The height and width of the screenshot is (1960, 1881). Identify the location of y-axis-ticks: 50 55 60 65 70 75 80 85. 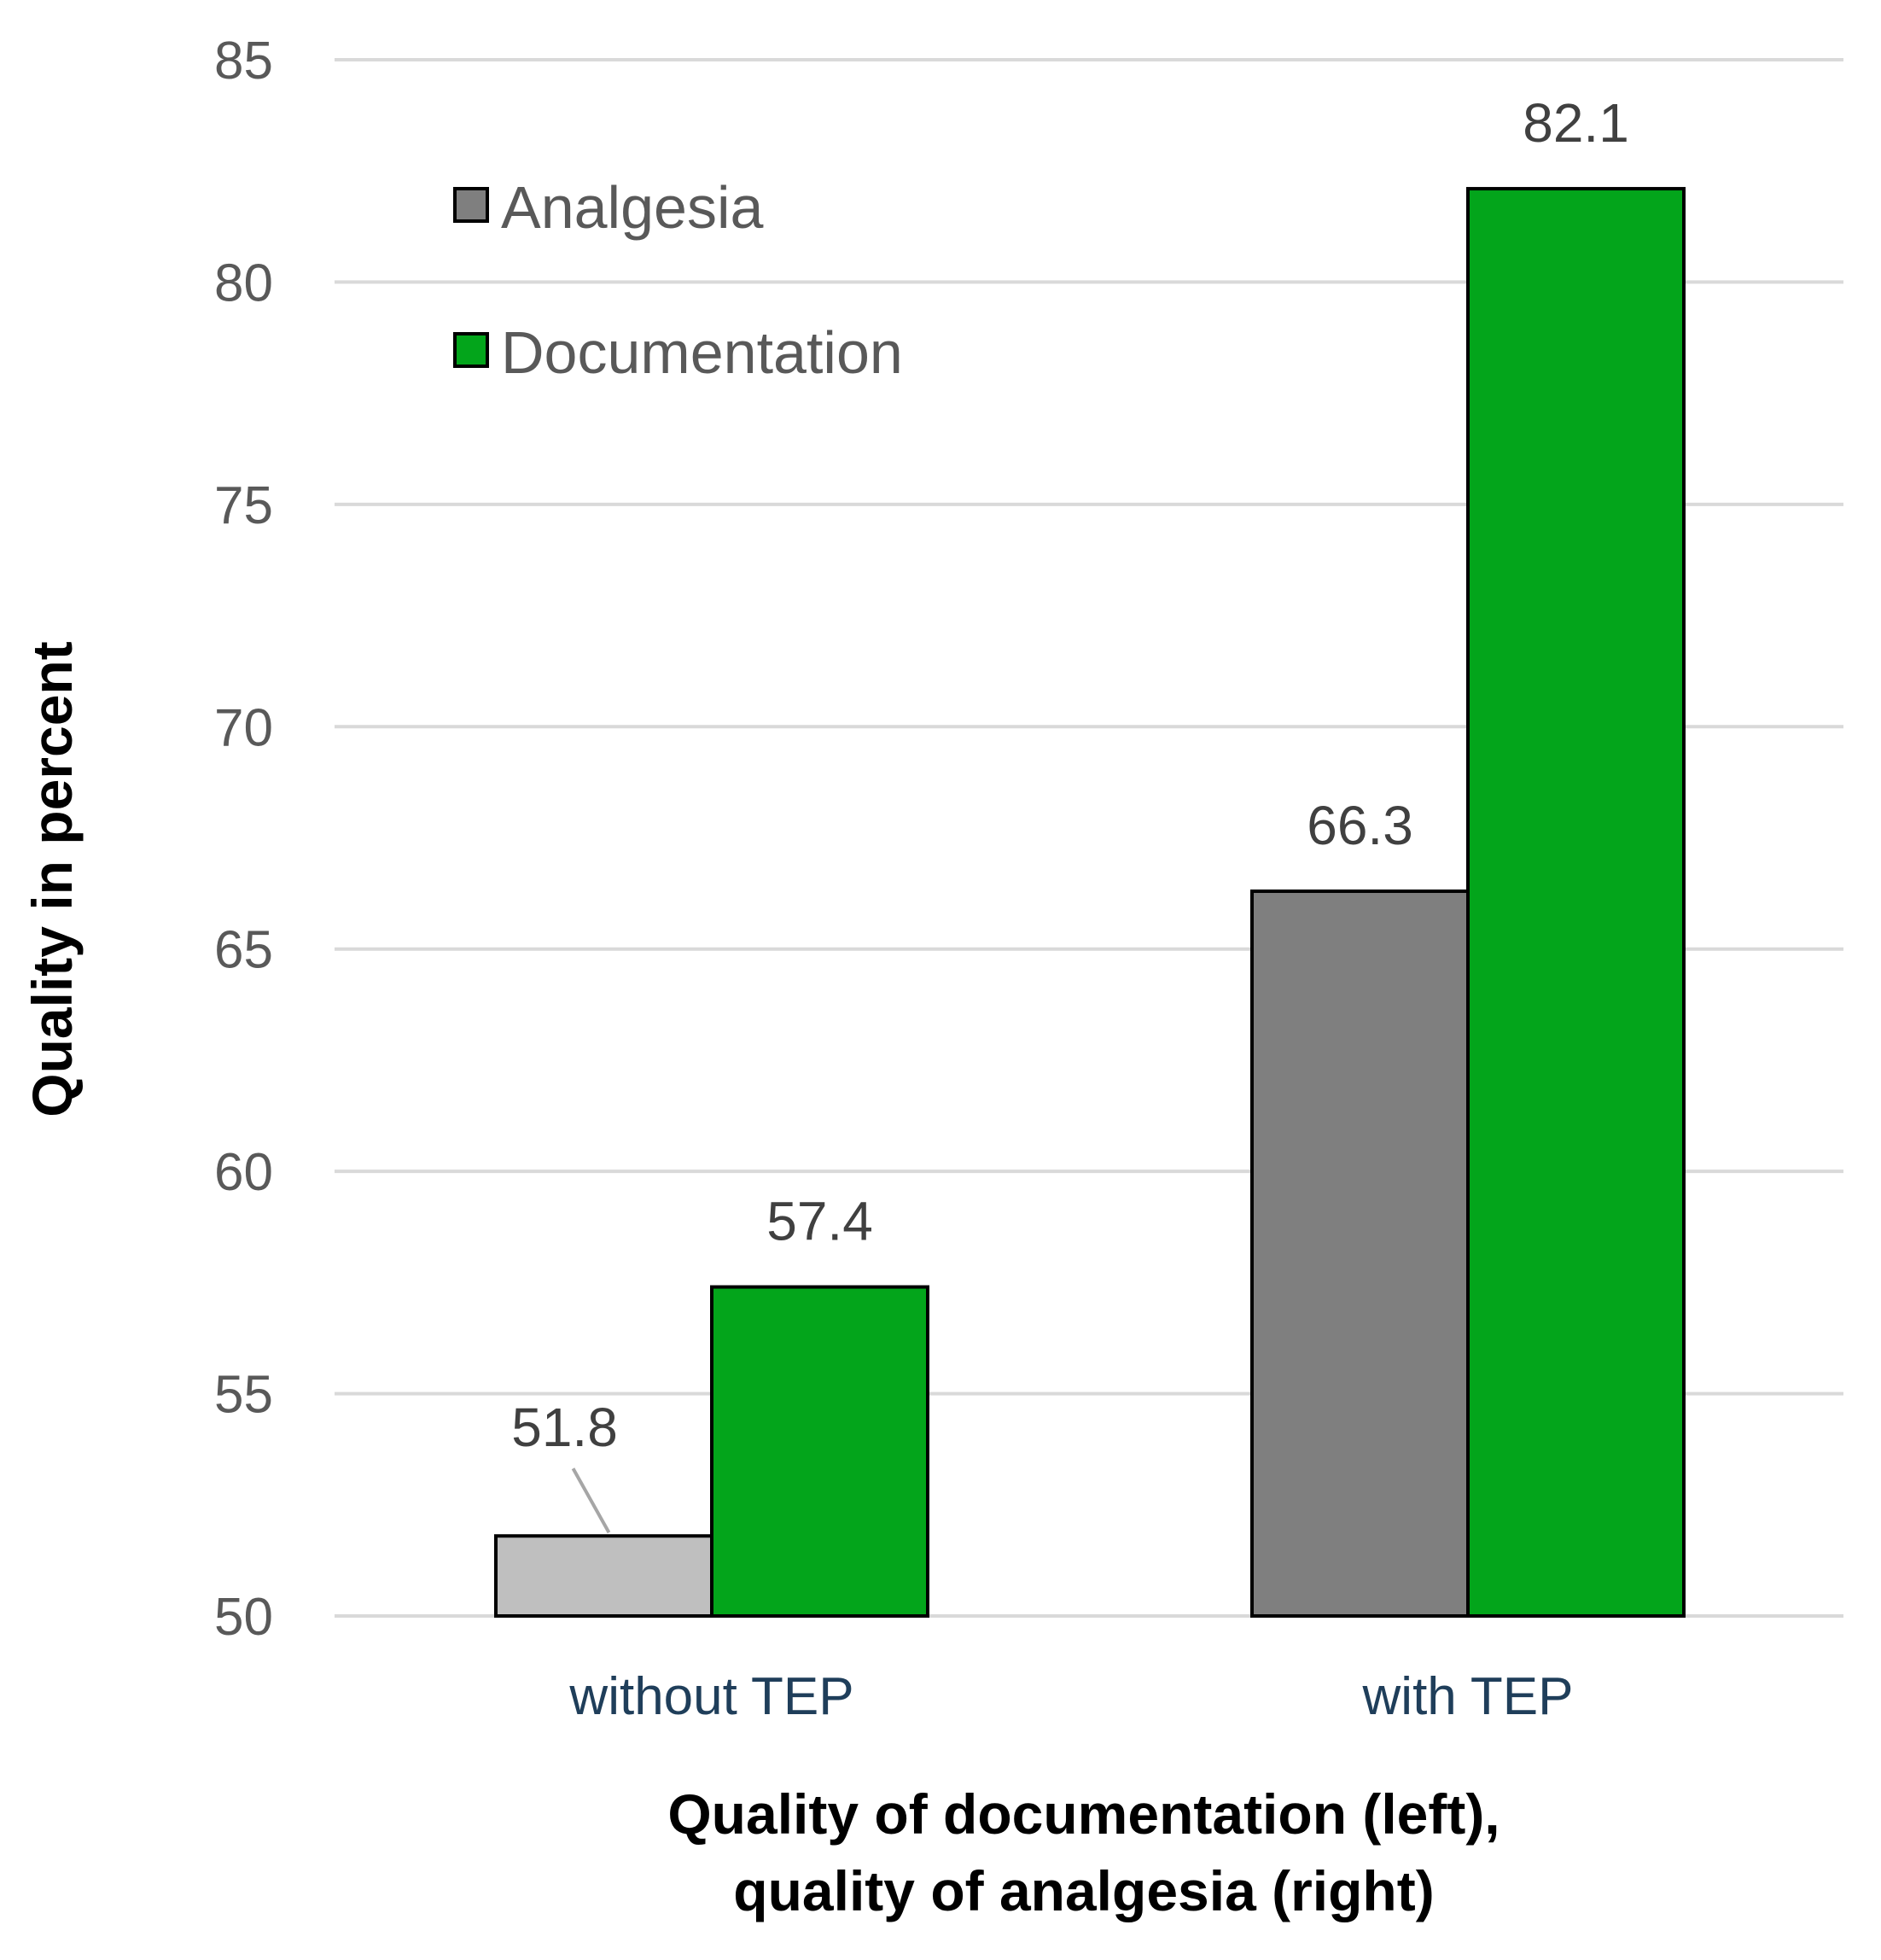
(243, 839).